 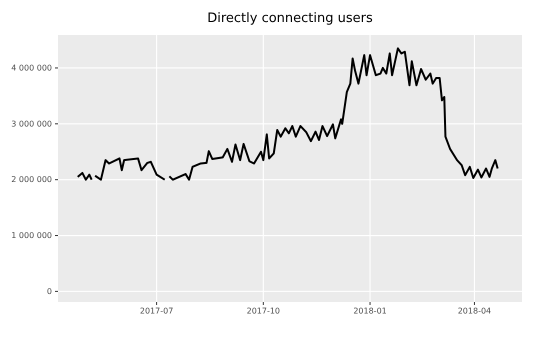 I want to click on x-tick-label: 2018-04, so click(x=475, y=311).